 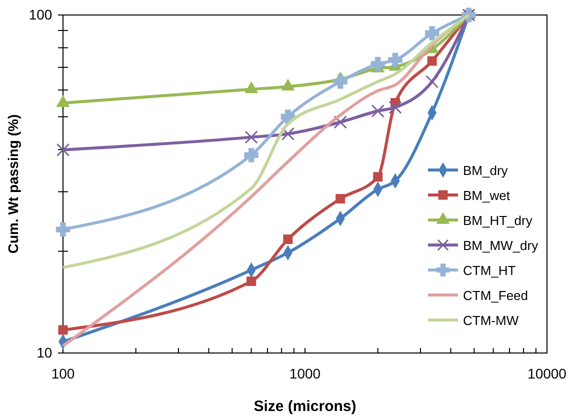 What do you see at coordinates (498, 220) in the screenshot?
I see `legend-label: BM_HT_dry` at bounding box center [498, 220].